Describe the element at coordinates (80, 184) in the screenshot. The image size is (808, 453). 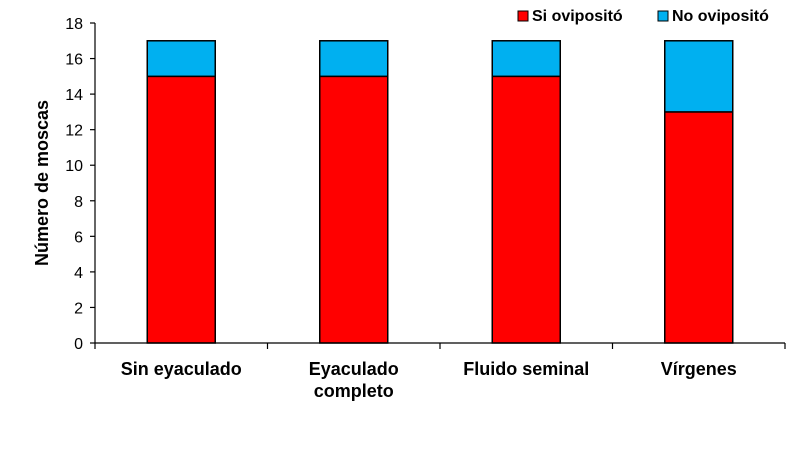
I see `y-ticks-group: 0 2 4 6 8 10 12 14 16 18` at that location.